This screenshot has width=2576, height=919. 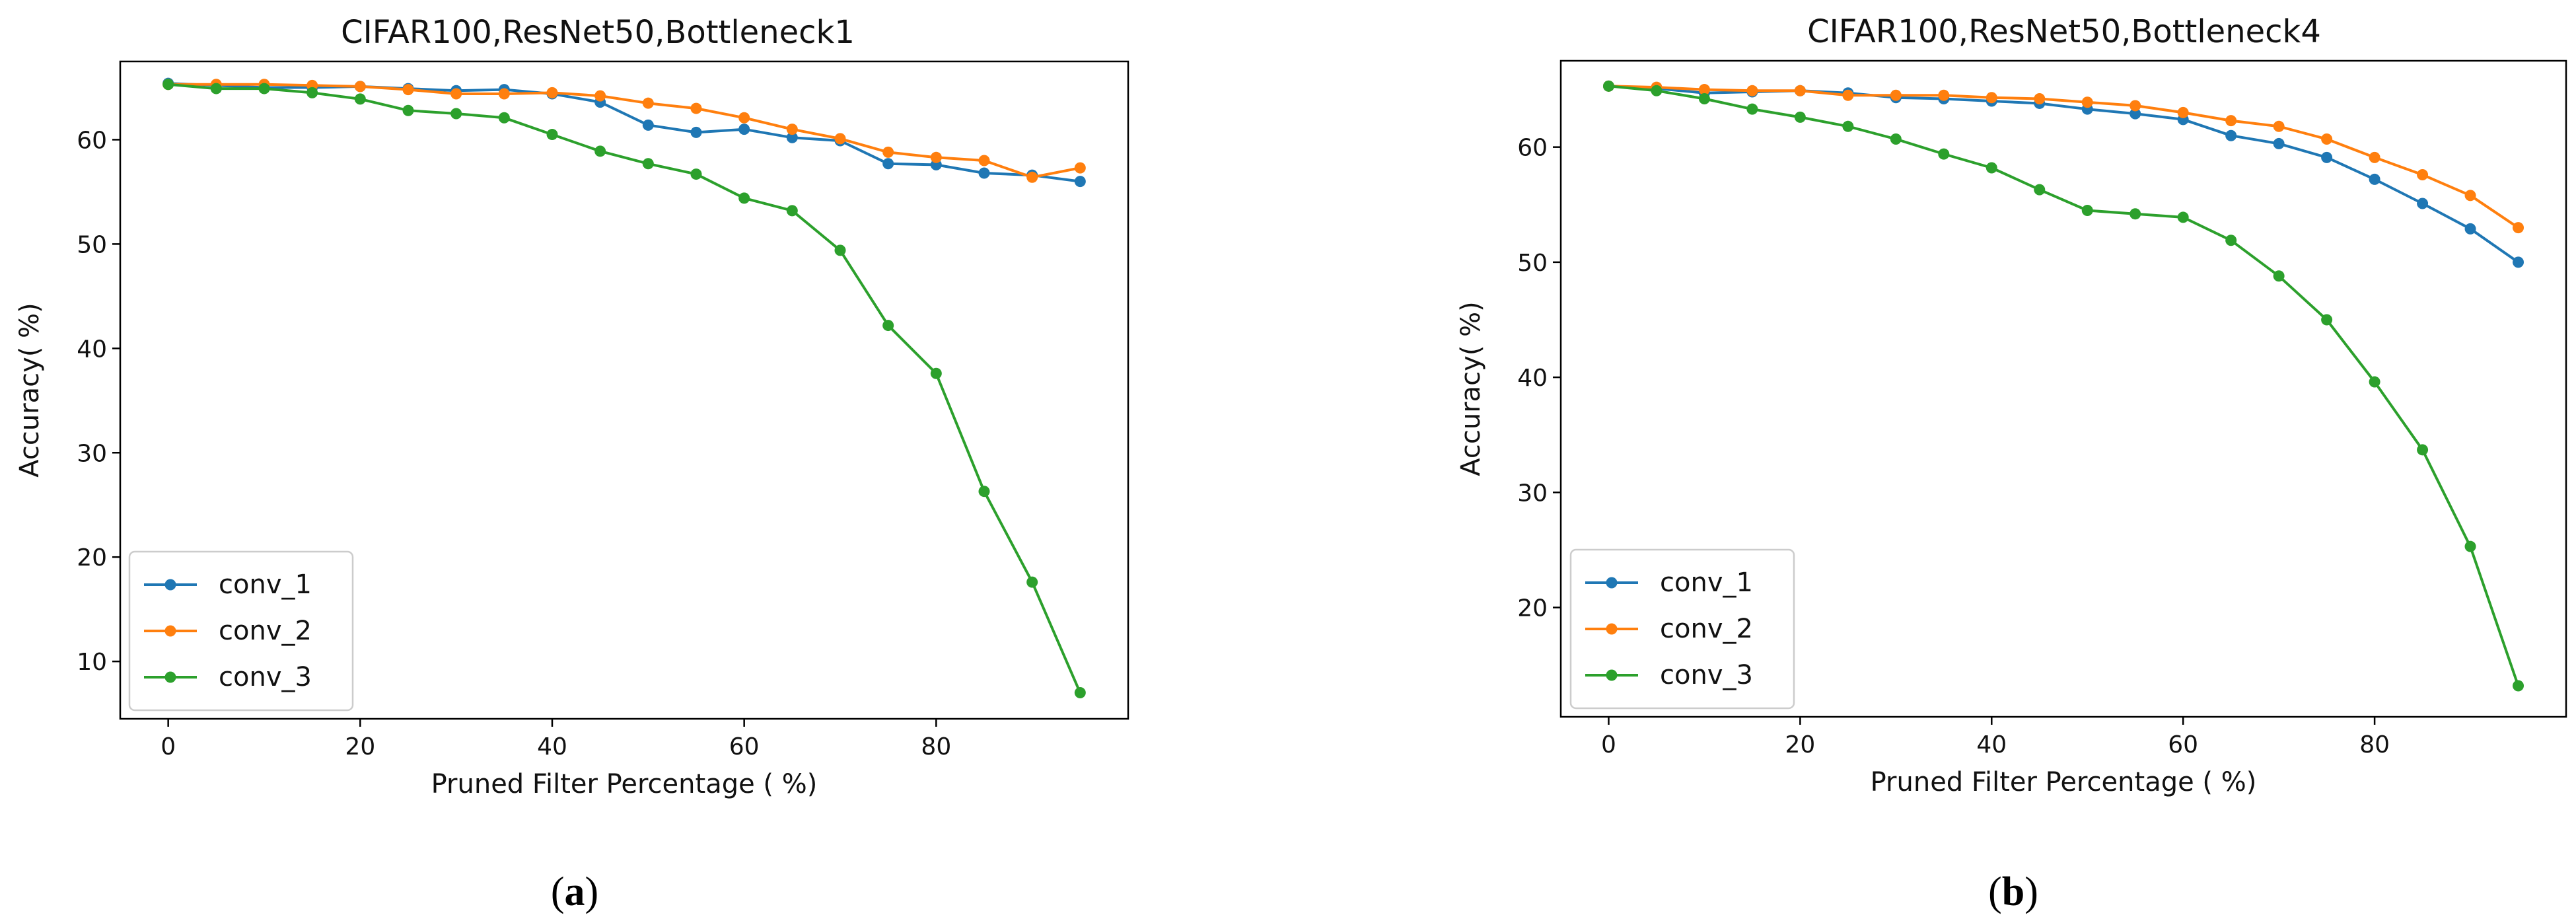 I want to click on y-tick-label: 40, so click(x=92, y=349).